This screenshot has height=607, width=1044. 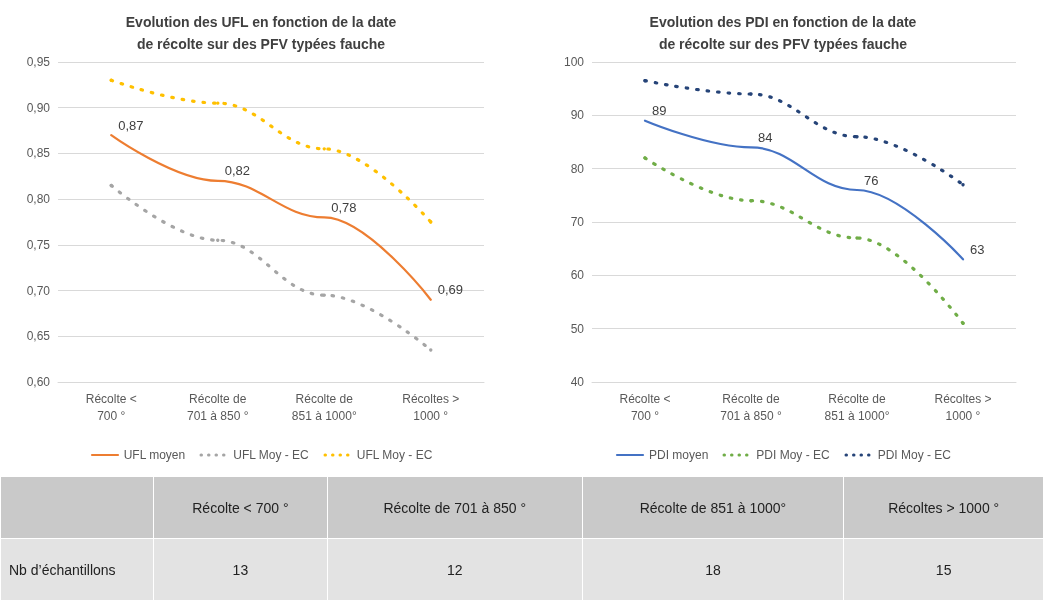 What do you see at coordinates (678, 455) in the screenshot?
I see `legend-label: PDI moyen` at bounding box center [678, 455].